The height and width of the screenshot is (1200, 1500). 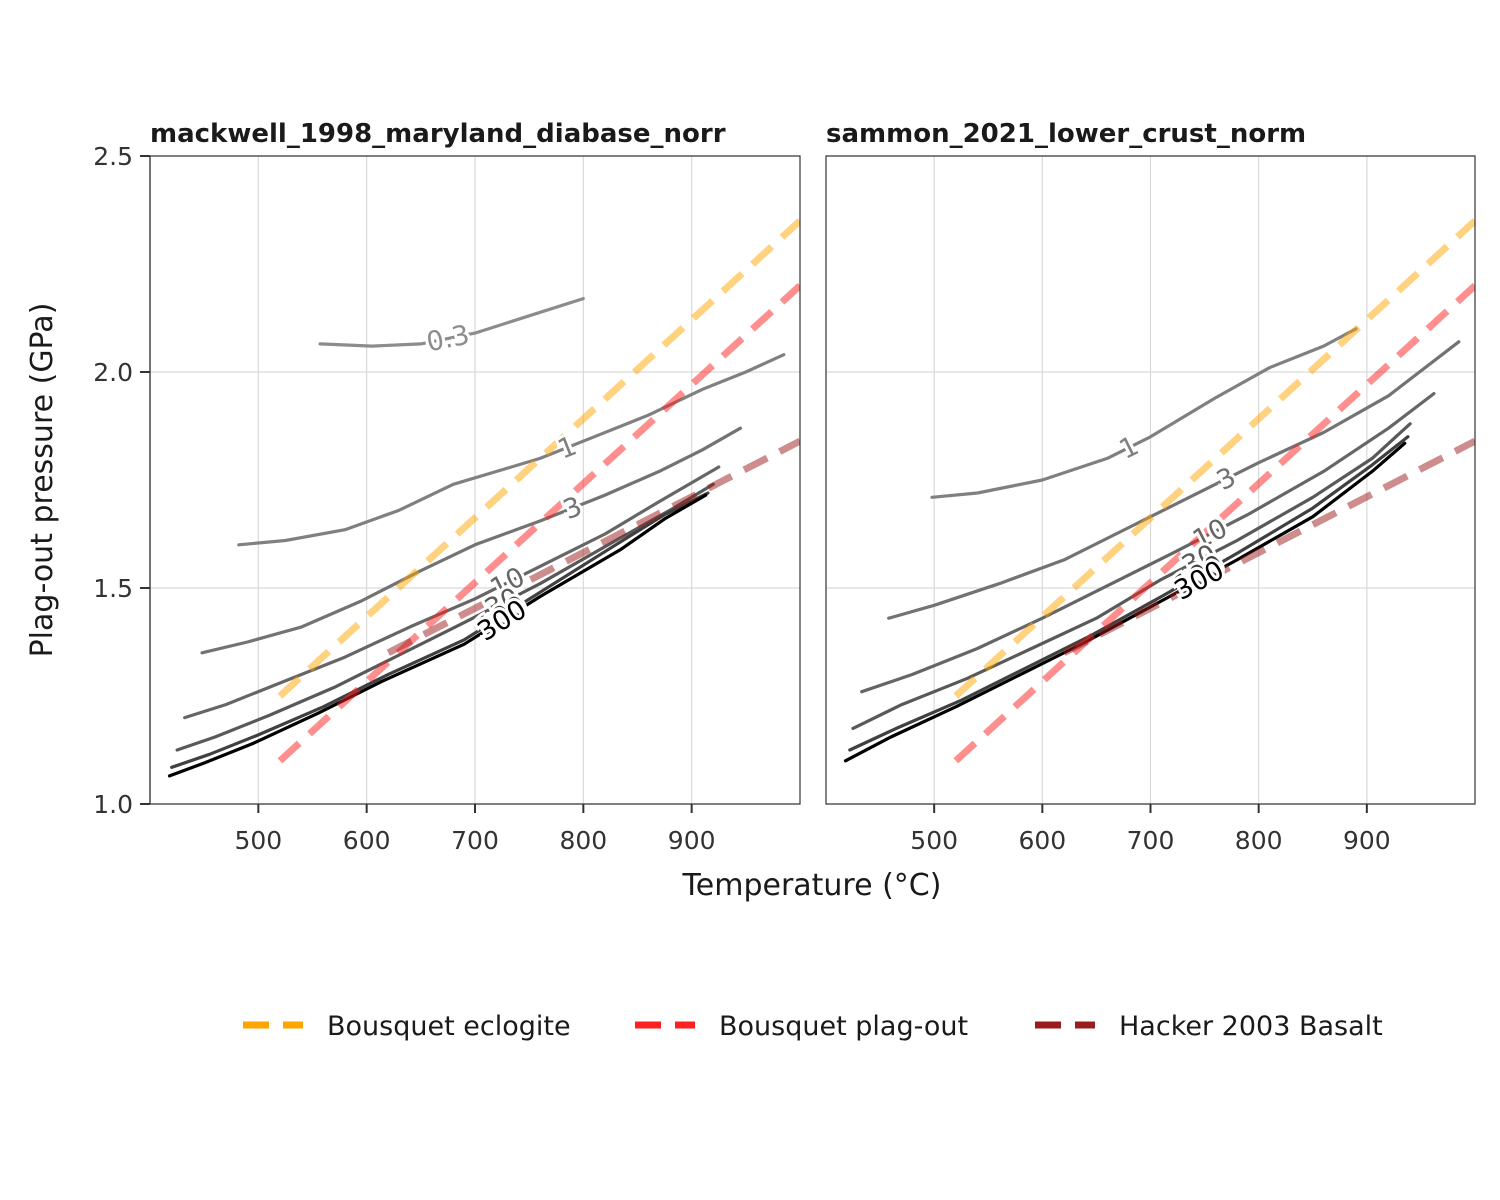 What do you see at coordinates (449, 1026) in the screenshot?
I see `legend-label: Bousquet eclogite` at bounding box center [449, 1026].